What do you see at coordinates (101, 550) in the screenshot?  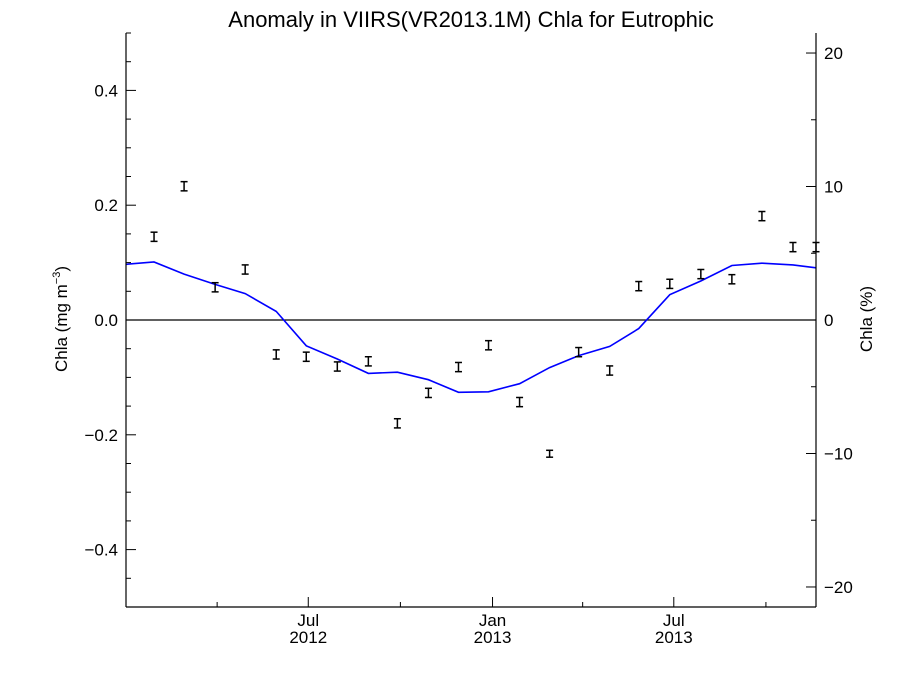 I see `y-tick-label: −0.4` at bounding box center [101, 550].